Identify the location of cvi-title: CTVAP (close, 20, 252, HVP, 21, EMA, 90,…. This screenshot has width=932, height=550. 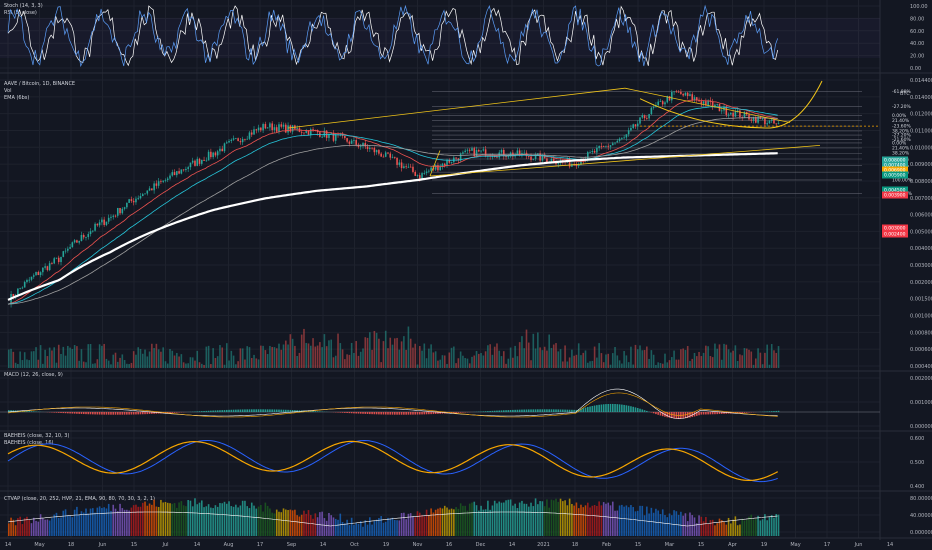
(79, 499).